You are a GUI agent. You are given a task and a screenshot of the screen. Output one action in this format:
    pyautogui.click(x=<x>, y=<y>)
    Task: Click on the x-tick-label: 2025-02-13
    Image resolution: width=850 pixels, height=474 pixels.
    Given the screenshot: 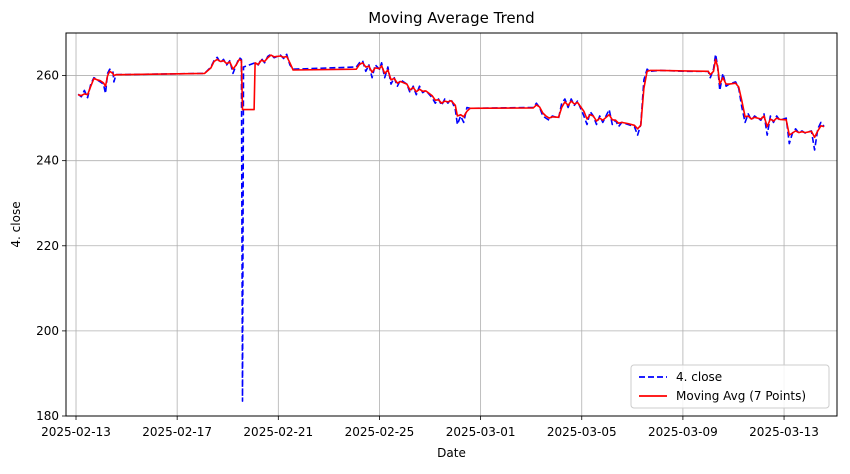 What is the action you would take?
    pyautogui.click(x=76, y=432)
    